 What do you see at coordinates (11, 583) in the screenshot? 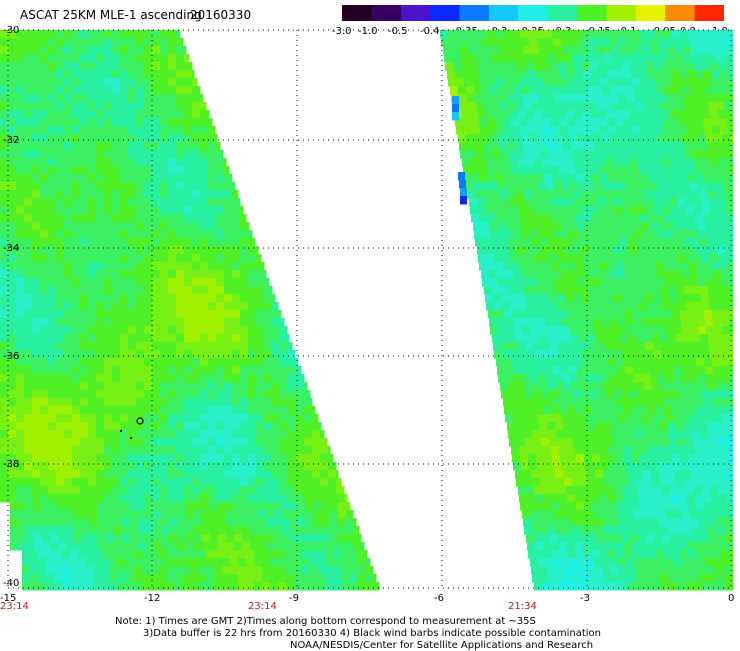
I see `latitude-label: -40` at bounding box center [11, 583].